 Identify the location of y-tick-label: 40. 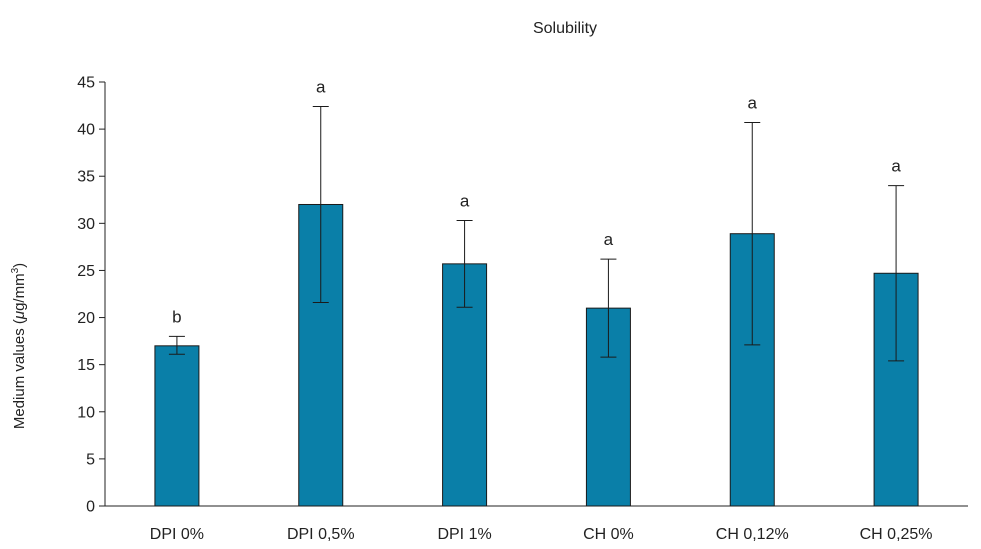
(86, 130).